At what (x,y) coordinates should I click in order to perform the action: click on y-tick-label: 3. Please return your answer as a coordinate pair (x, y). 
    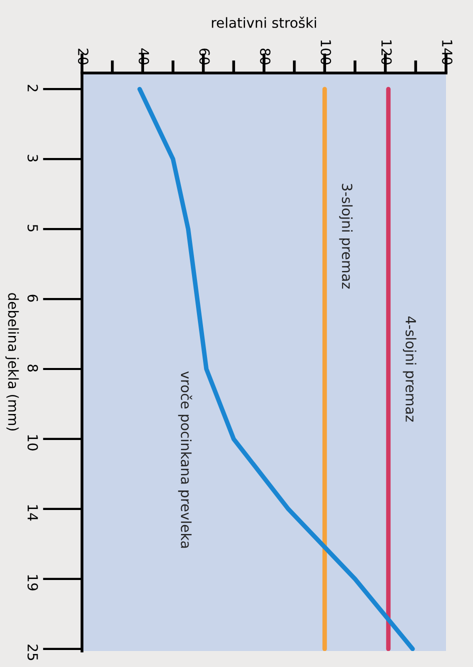
    Looking at the image, I should click on (33, 158).